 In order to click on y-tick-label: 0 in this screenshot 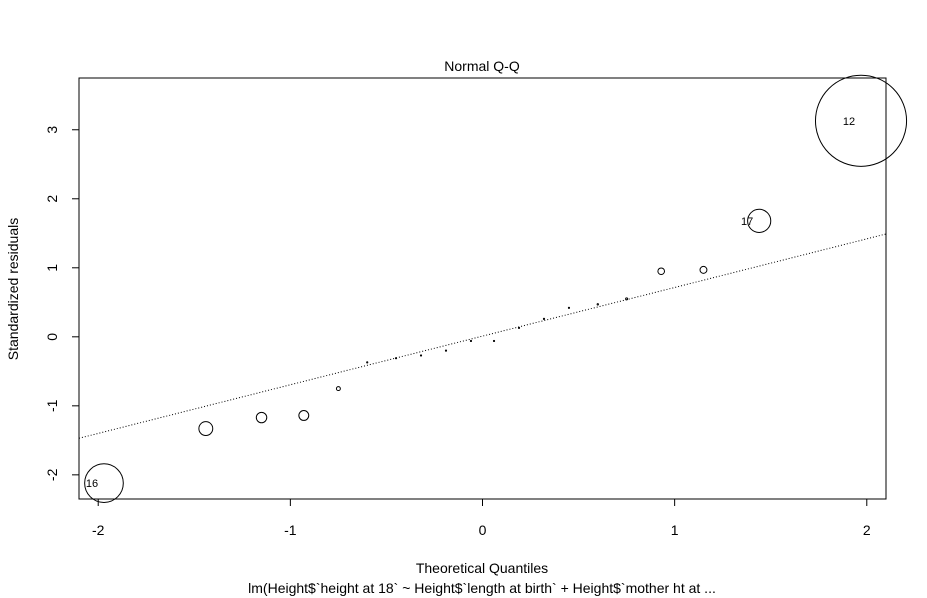, I will do `click(52, 337)`.